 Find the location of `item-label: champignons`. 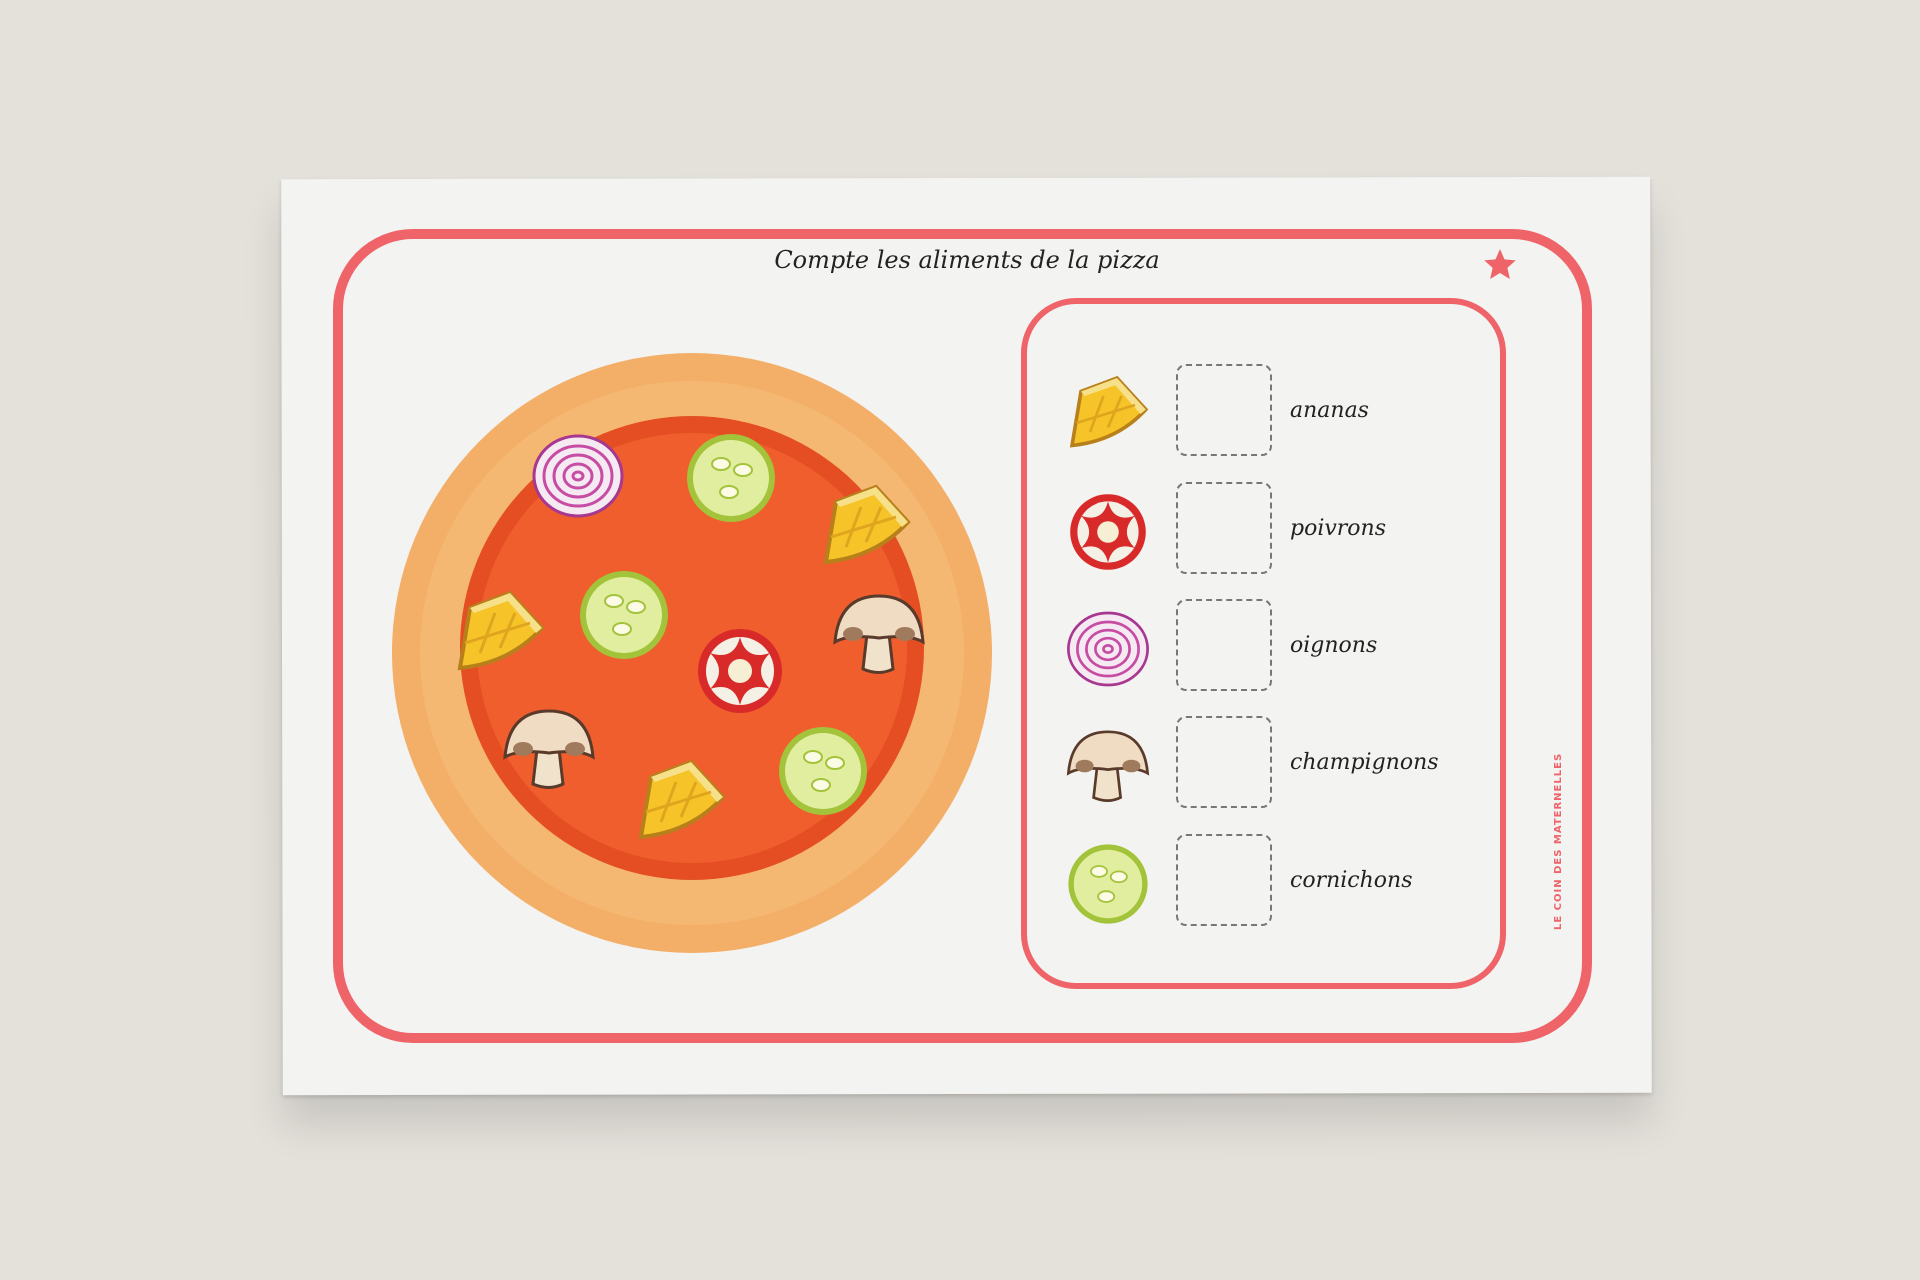

item-label: champignons is located at coordinates (1364, 762).